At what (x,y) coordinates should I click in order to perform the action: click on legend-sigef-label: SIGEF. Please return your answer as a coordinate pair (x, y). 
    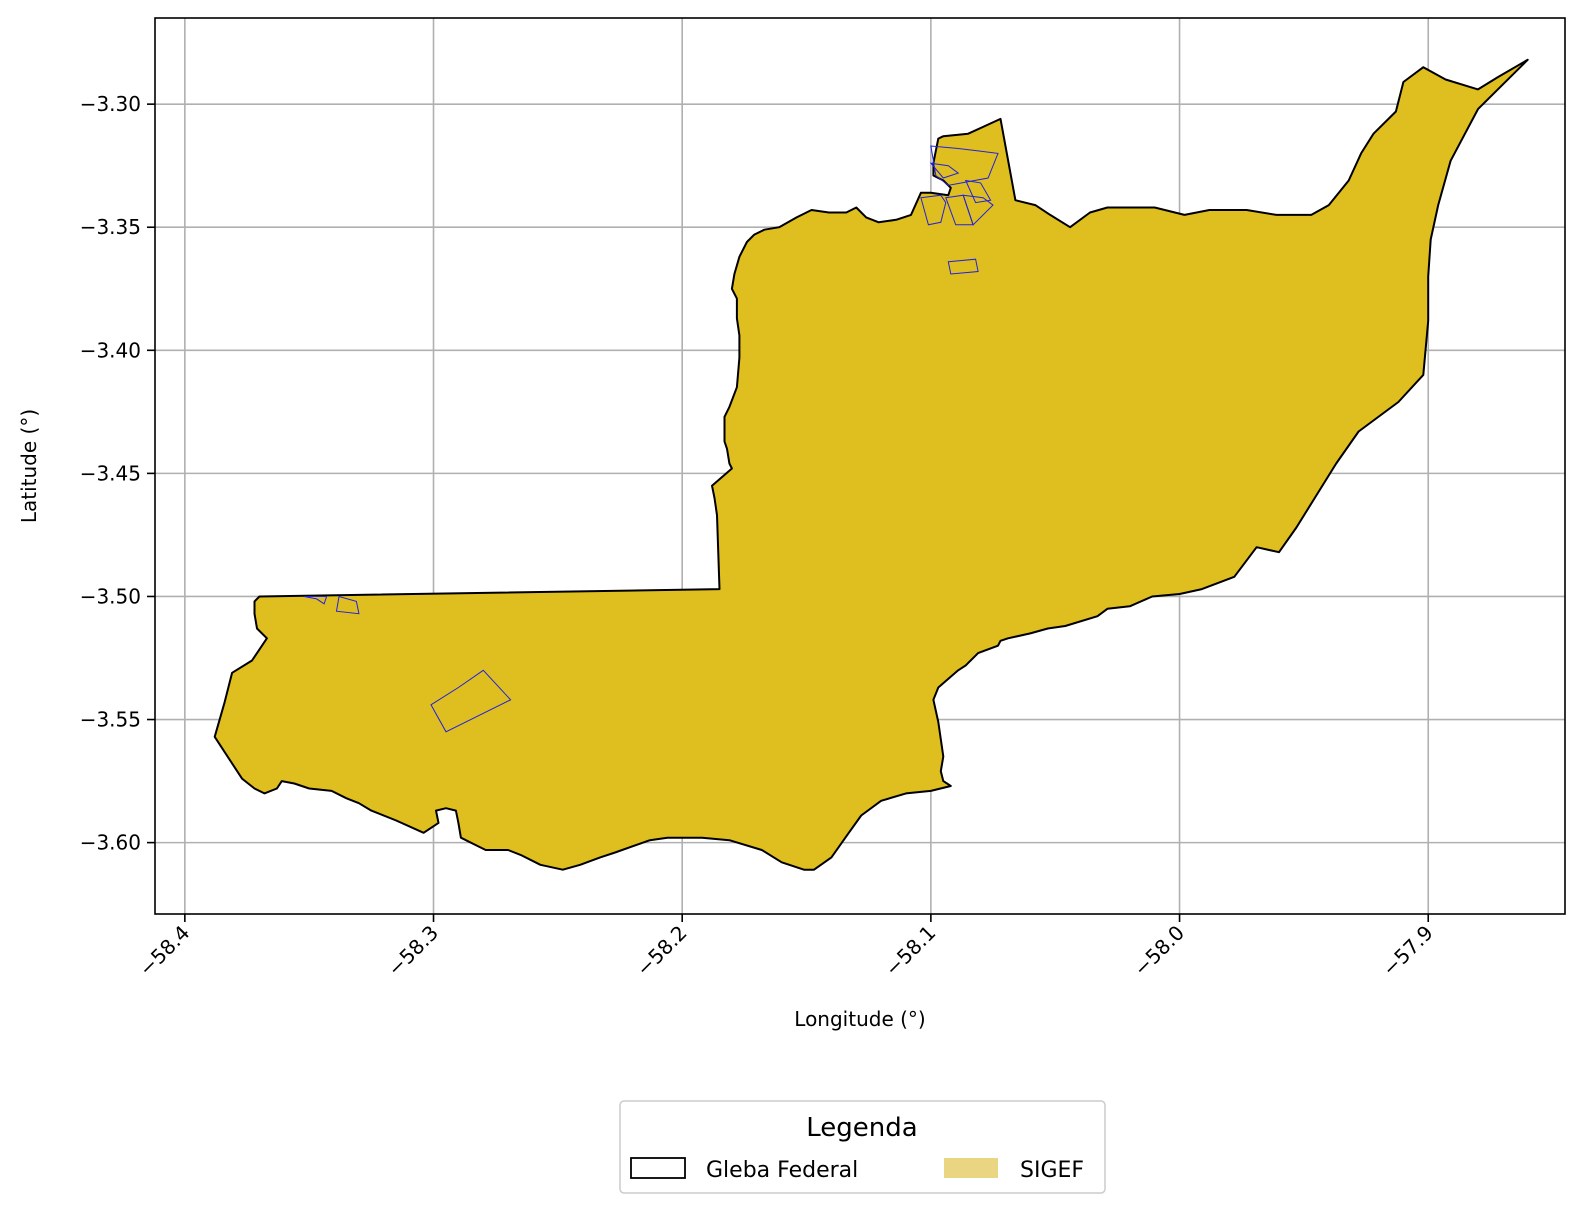
    Looking at the image, I should click on (1052, 1170).